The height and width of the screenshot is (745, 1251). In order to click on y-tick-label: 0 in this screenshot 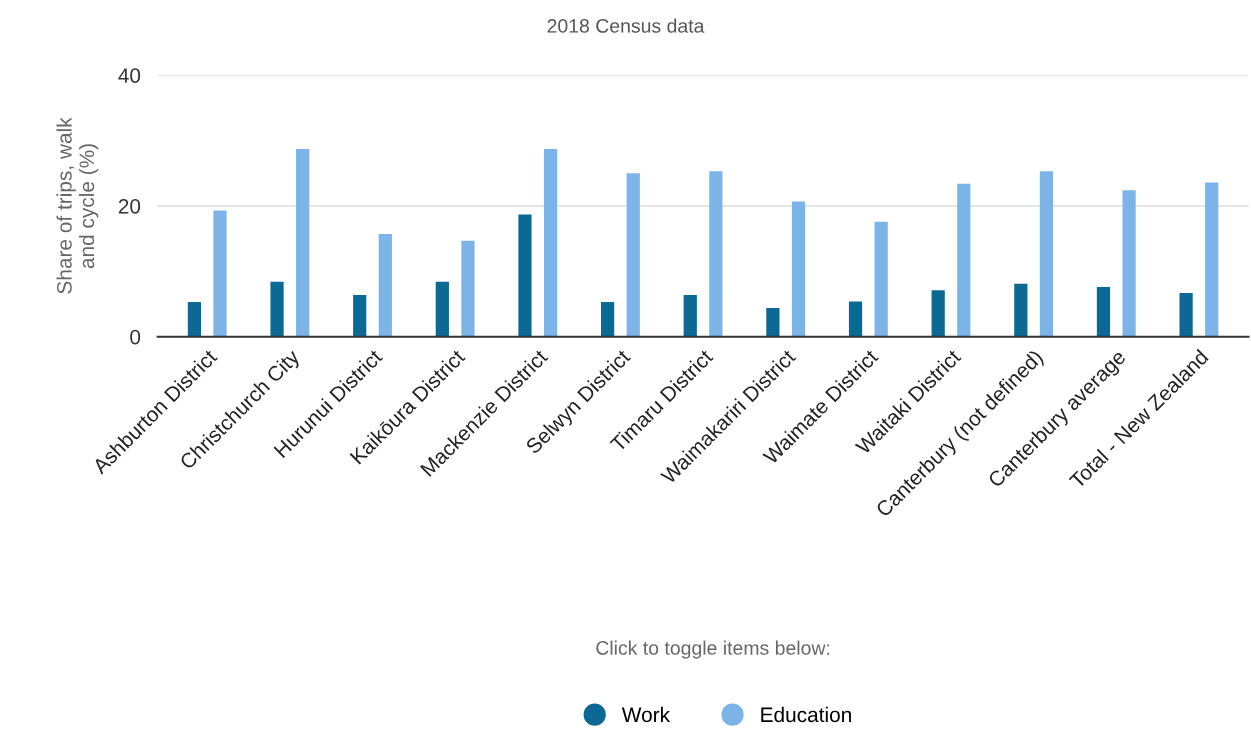, I will do `click(135, 337)`.